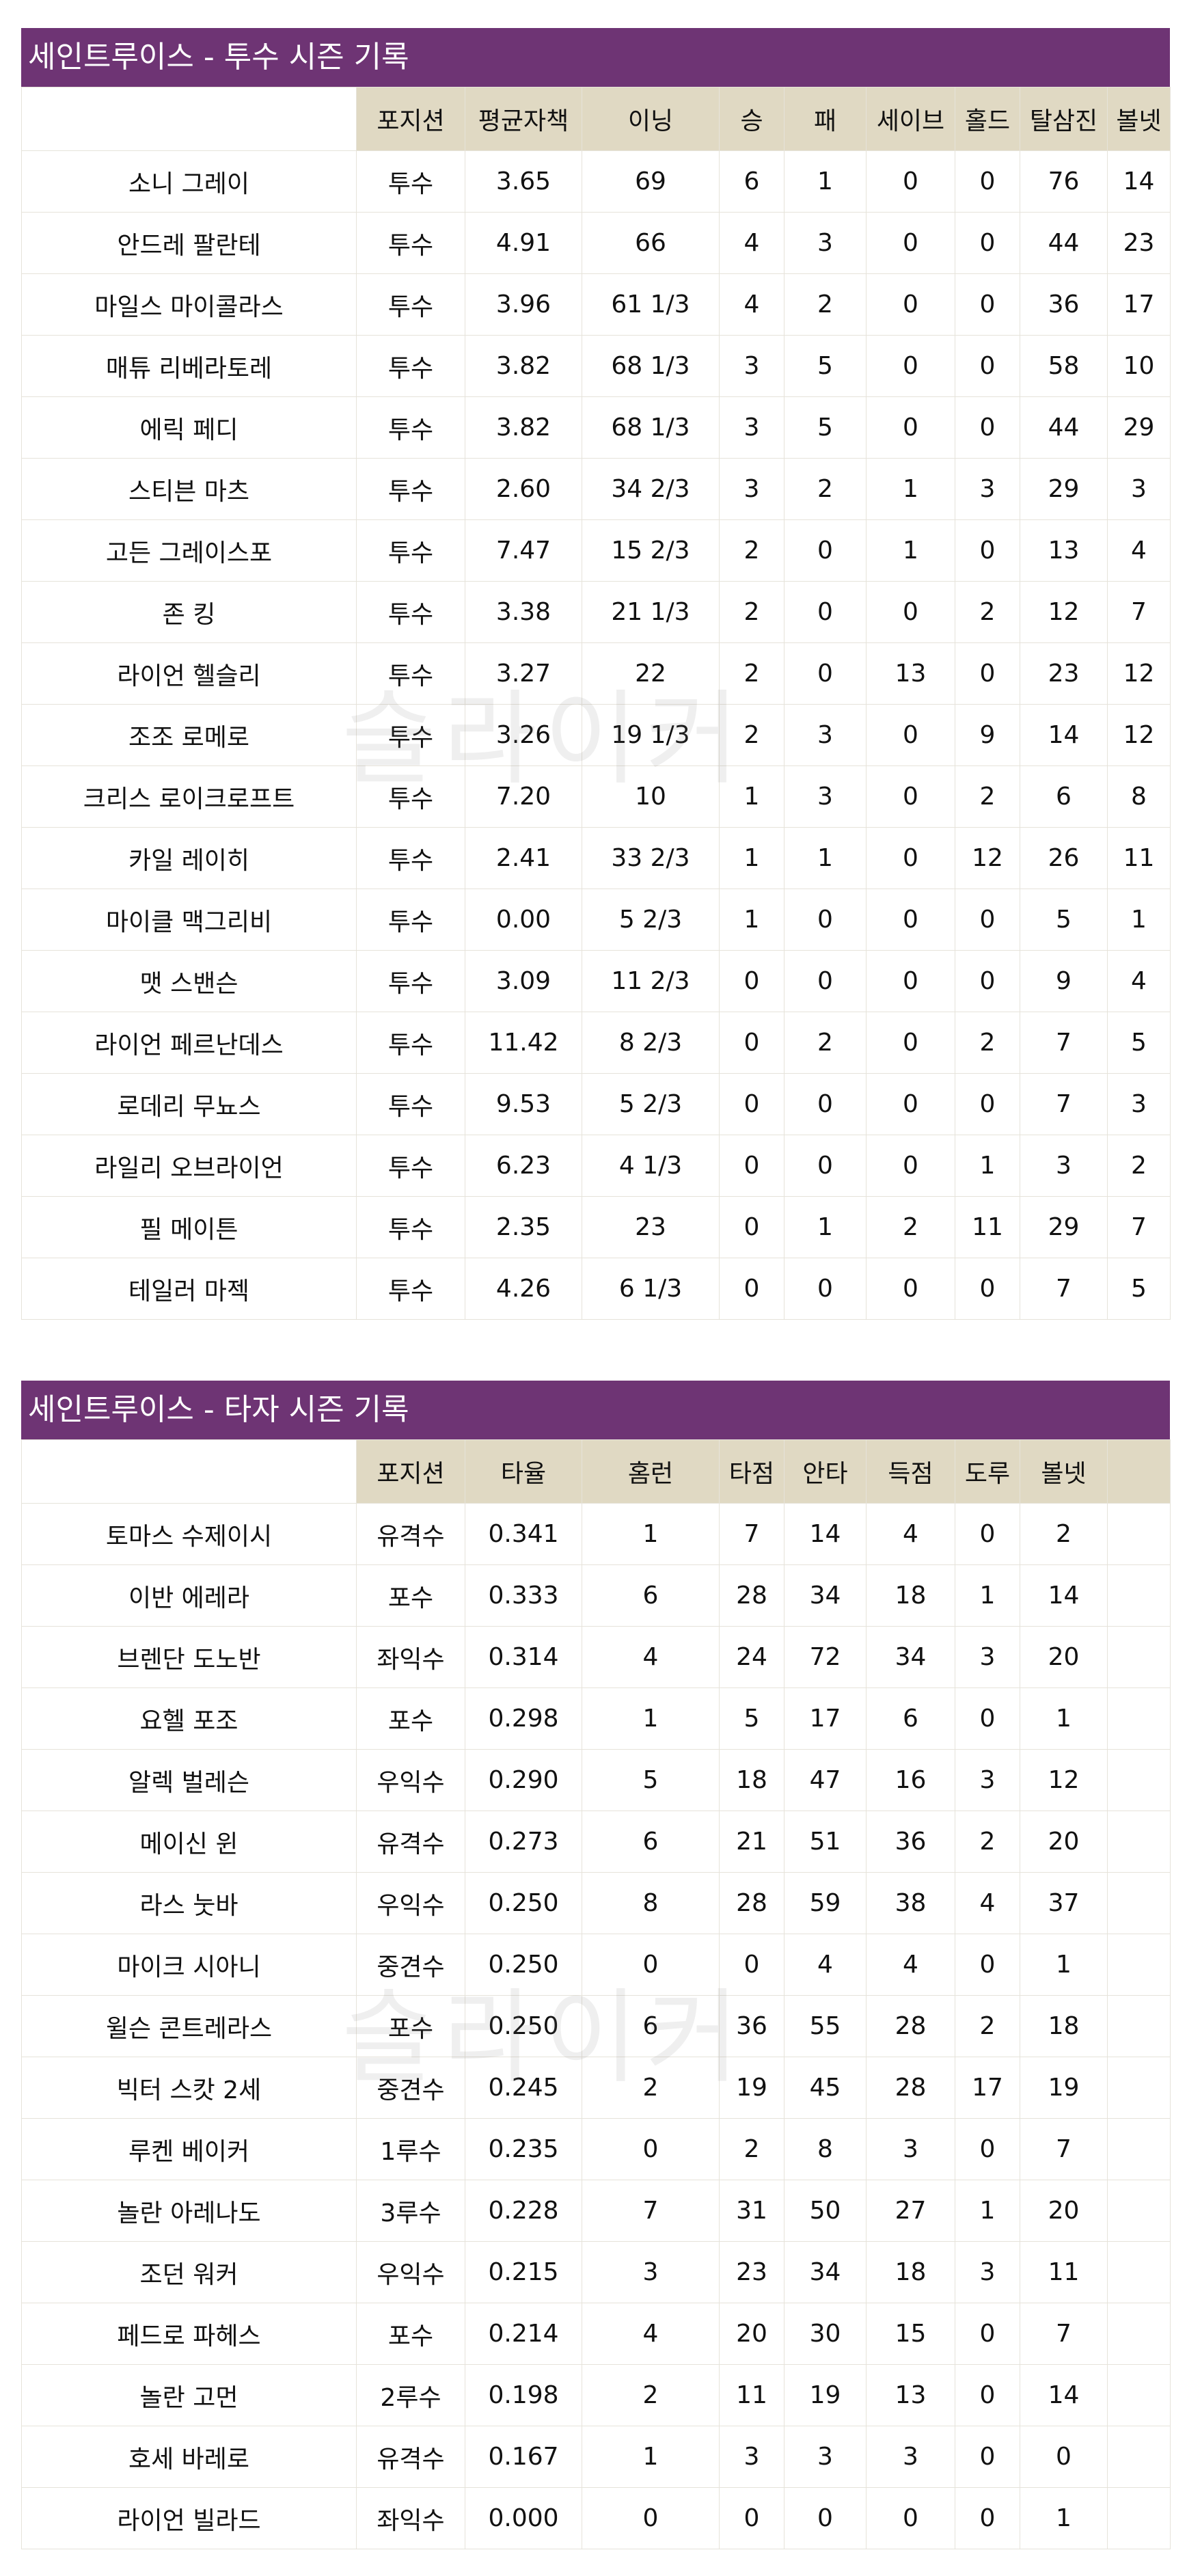 This screenshot has height=2576, width=1187. What do you see at coordinates (189, 1596) in the screenshot?
I see `player-name-cell: 이반 에레라` at bounding box center [189, 1596].